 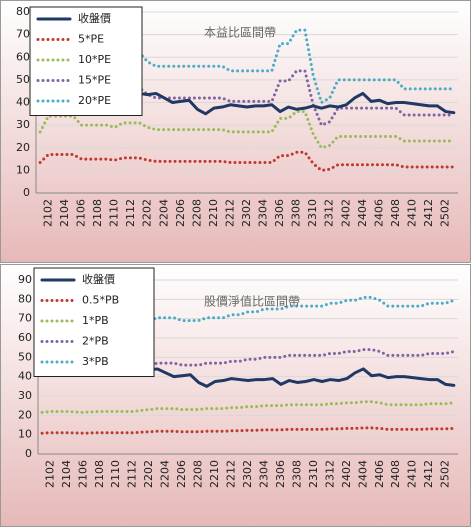 What do you see at coordinates (94, 80) in the screenshot?
I see `legend-label: 15*PE` at bounding box center [94, 80].